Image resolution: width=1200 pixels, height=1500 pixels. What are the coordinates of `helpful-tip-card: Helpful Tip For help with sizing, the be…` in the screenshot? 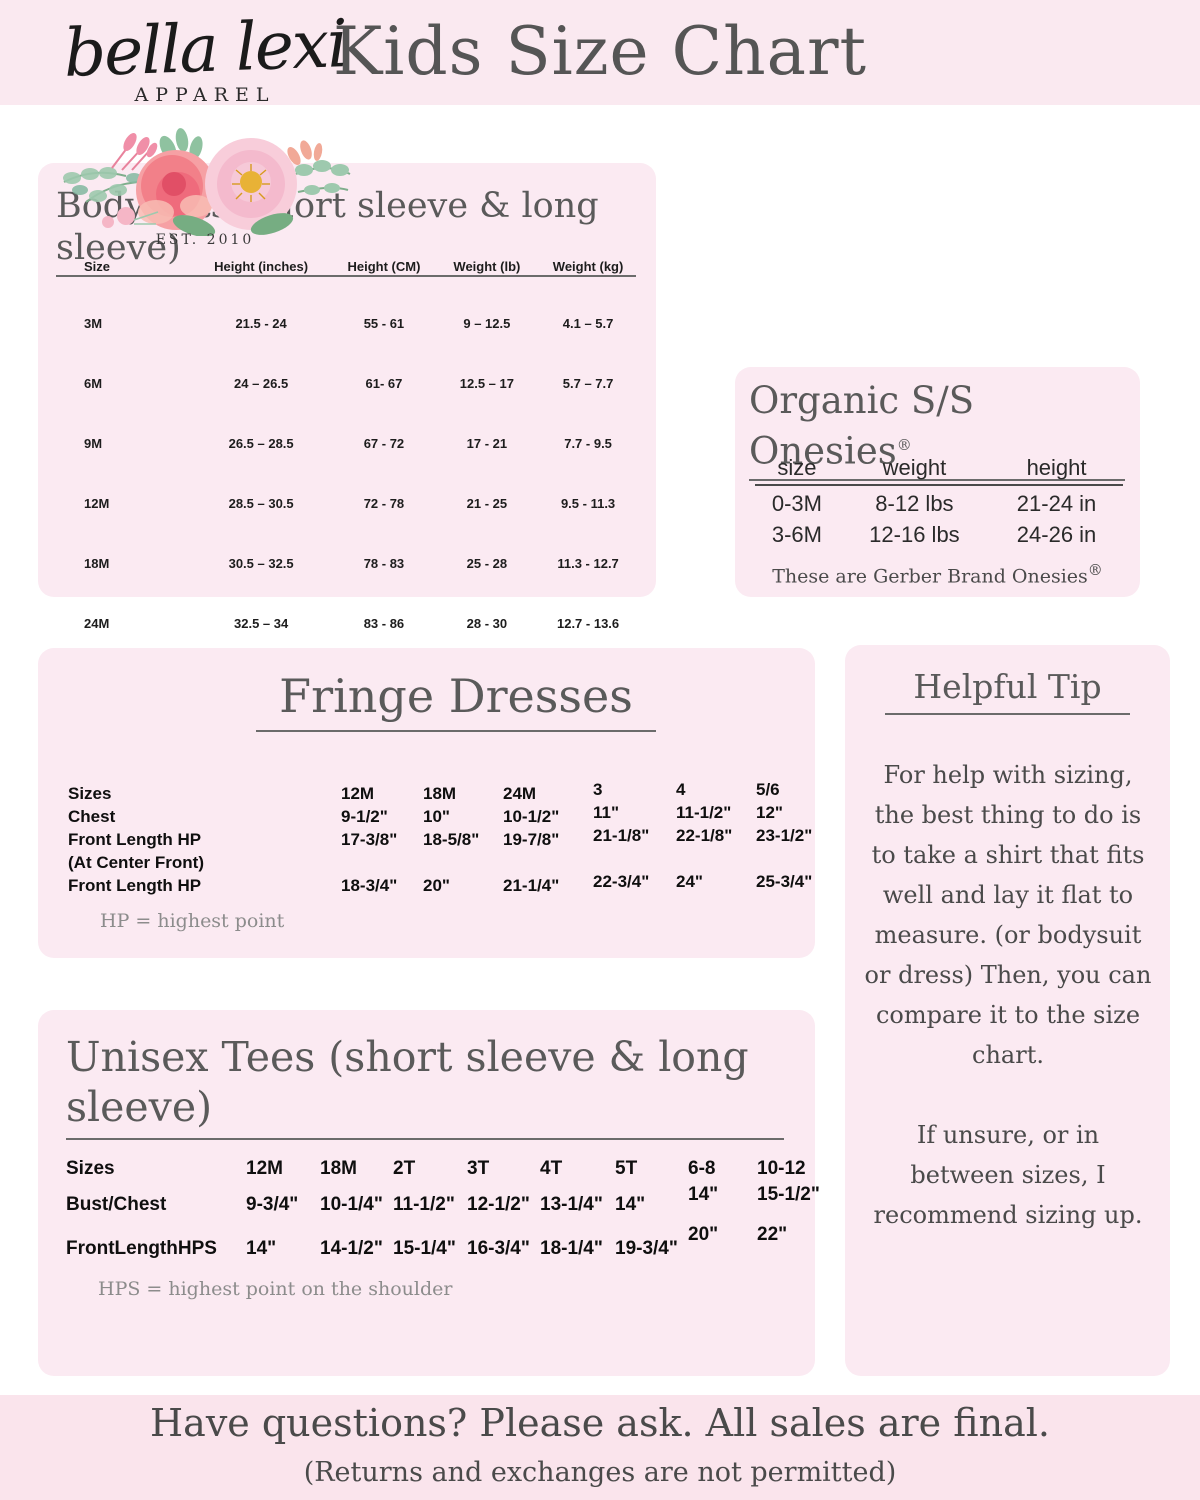 It's located at (1007, 1010).